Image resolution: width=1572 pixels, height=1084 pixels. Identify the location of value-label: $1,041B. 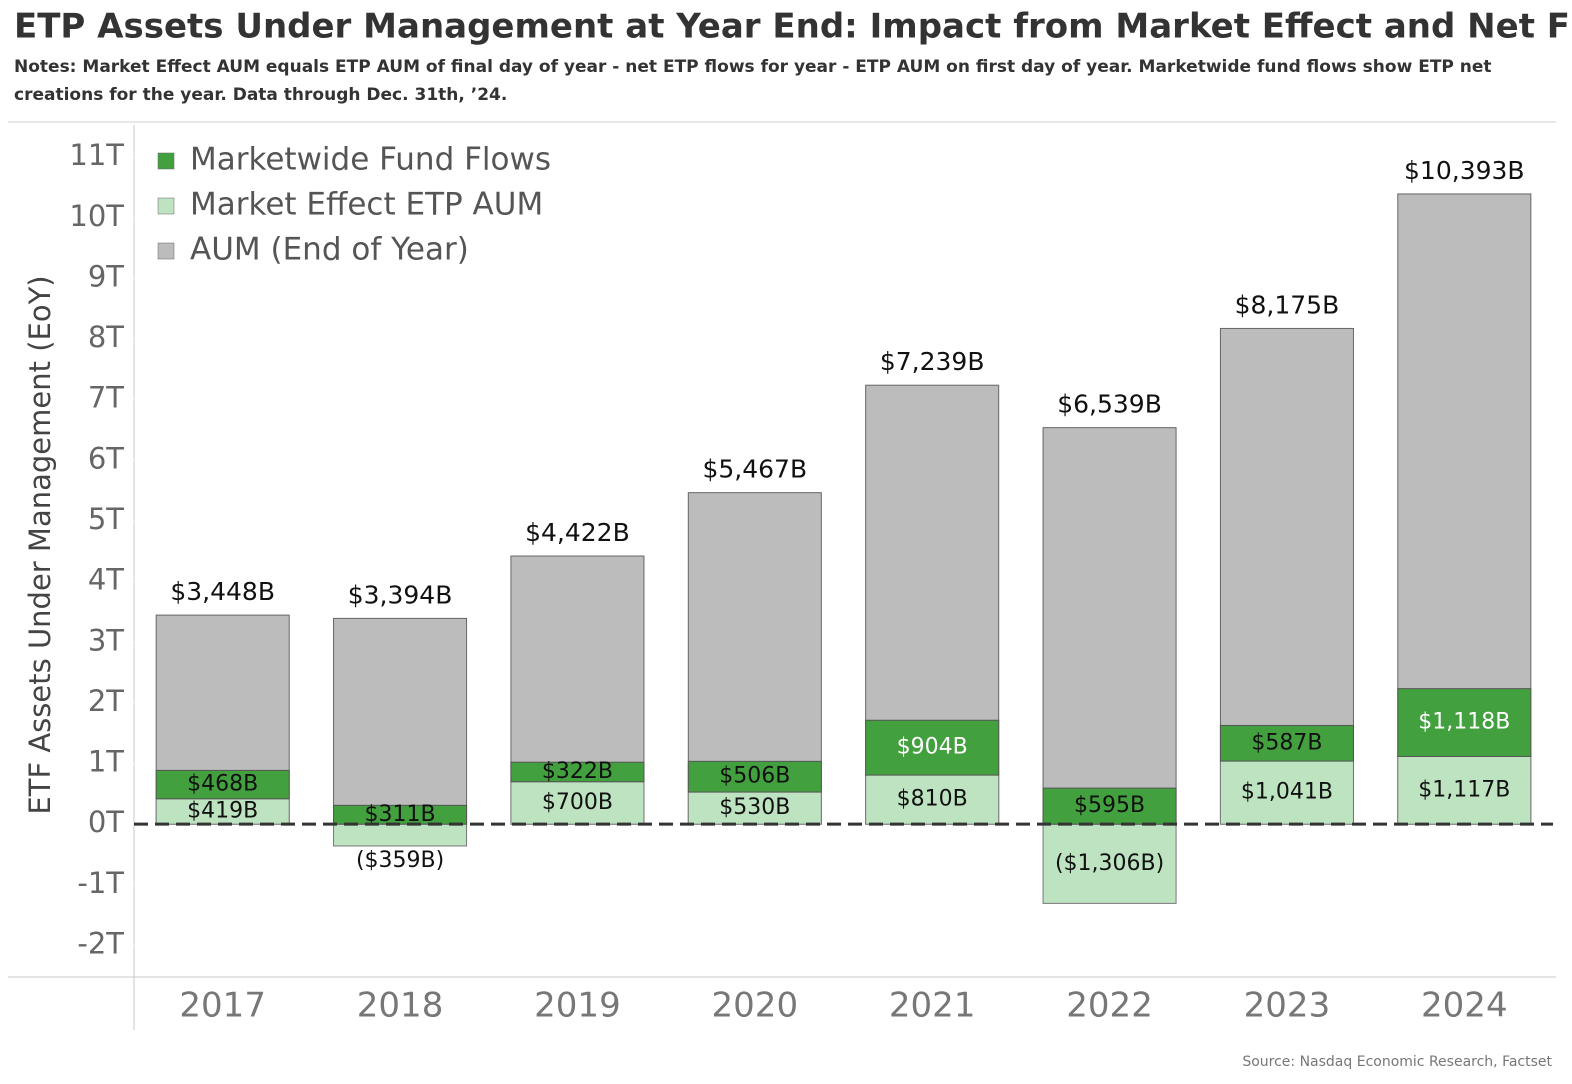
(1287, 792).